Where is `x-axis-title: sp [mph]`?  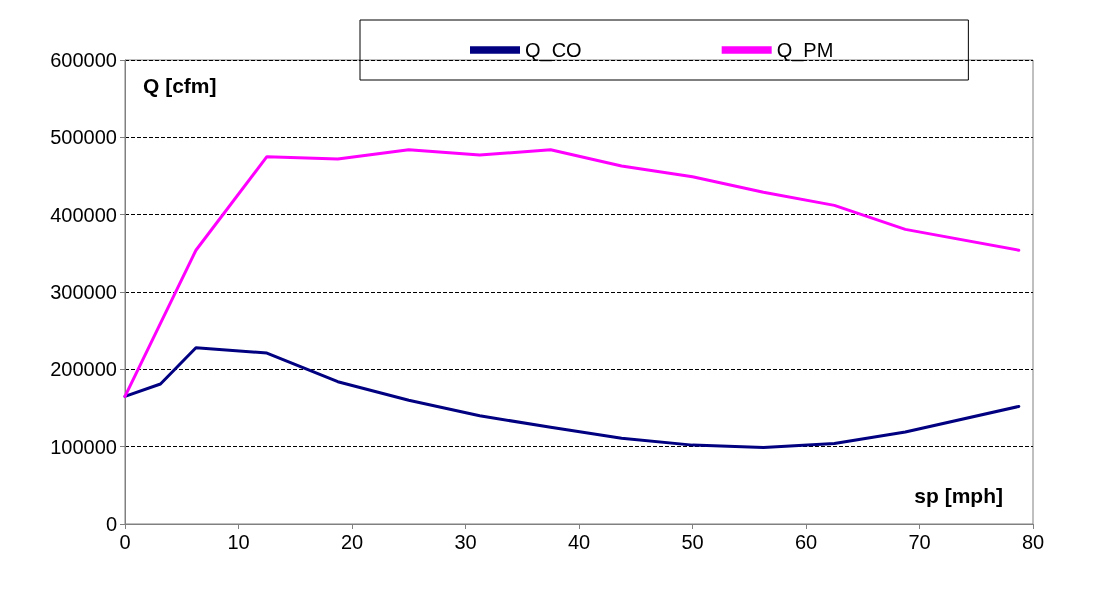
x-axis-title: sp [mph] is located at coordinates (958, 495).